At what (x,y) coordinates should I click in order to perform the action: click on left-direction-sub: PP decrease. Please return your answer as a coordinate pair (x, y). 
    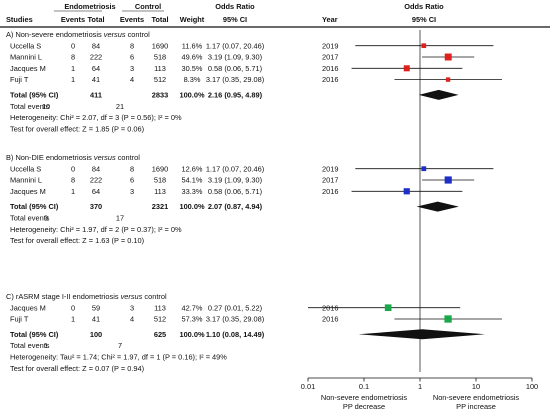
    Looking at the image, I should click on (364, 406).